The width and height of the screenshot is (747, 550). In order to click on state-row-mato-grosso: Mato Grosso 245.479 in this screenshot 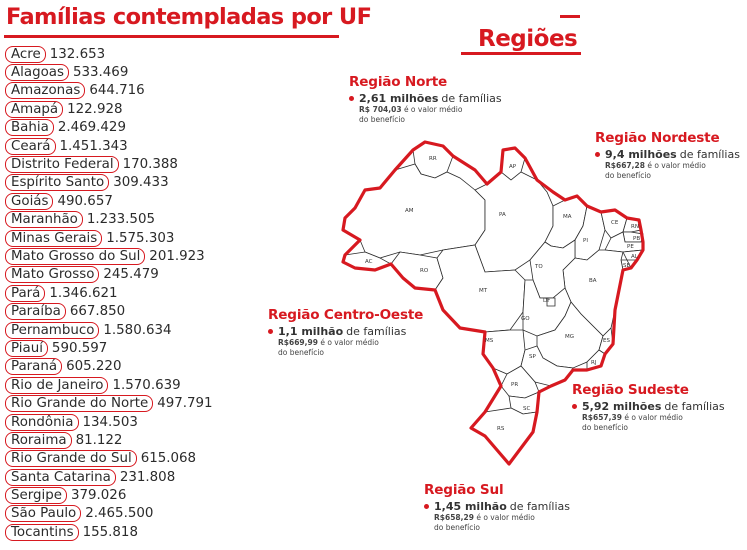, I will do `click(109, 275)`.